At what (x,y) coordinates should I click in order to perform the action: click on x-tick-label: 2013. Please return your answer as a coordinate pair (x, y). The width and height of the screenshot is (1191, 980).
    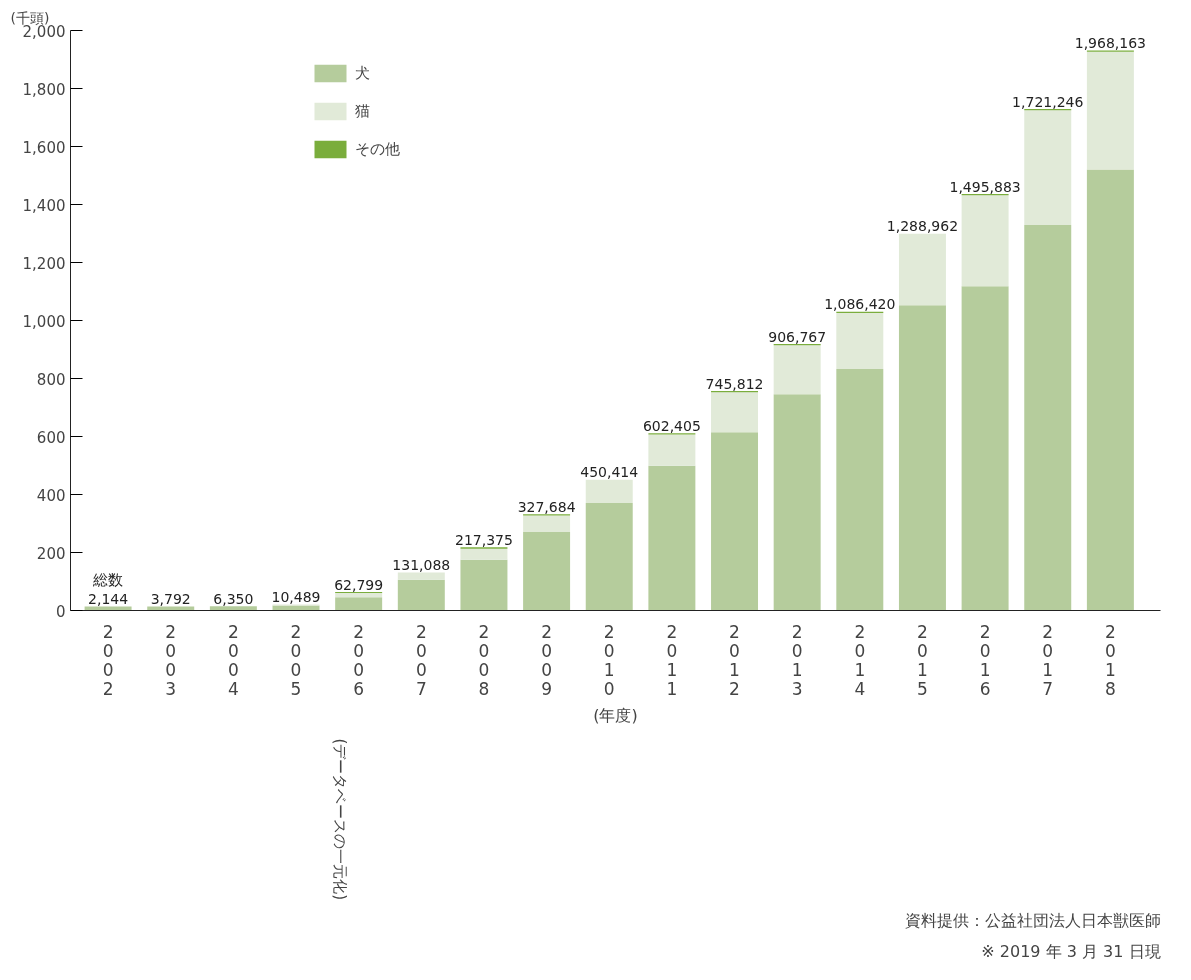
    Looking at the image, I should click on (797, 660).